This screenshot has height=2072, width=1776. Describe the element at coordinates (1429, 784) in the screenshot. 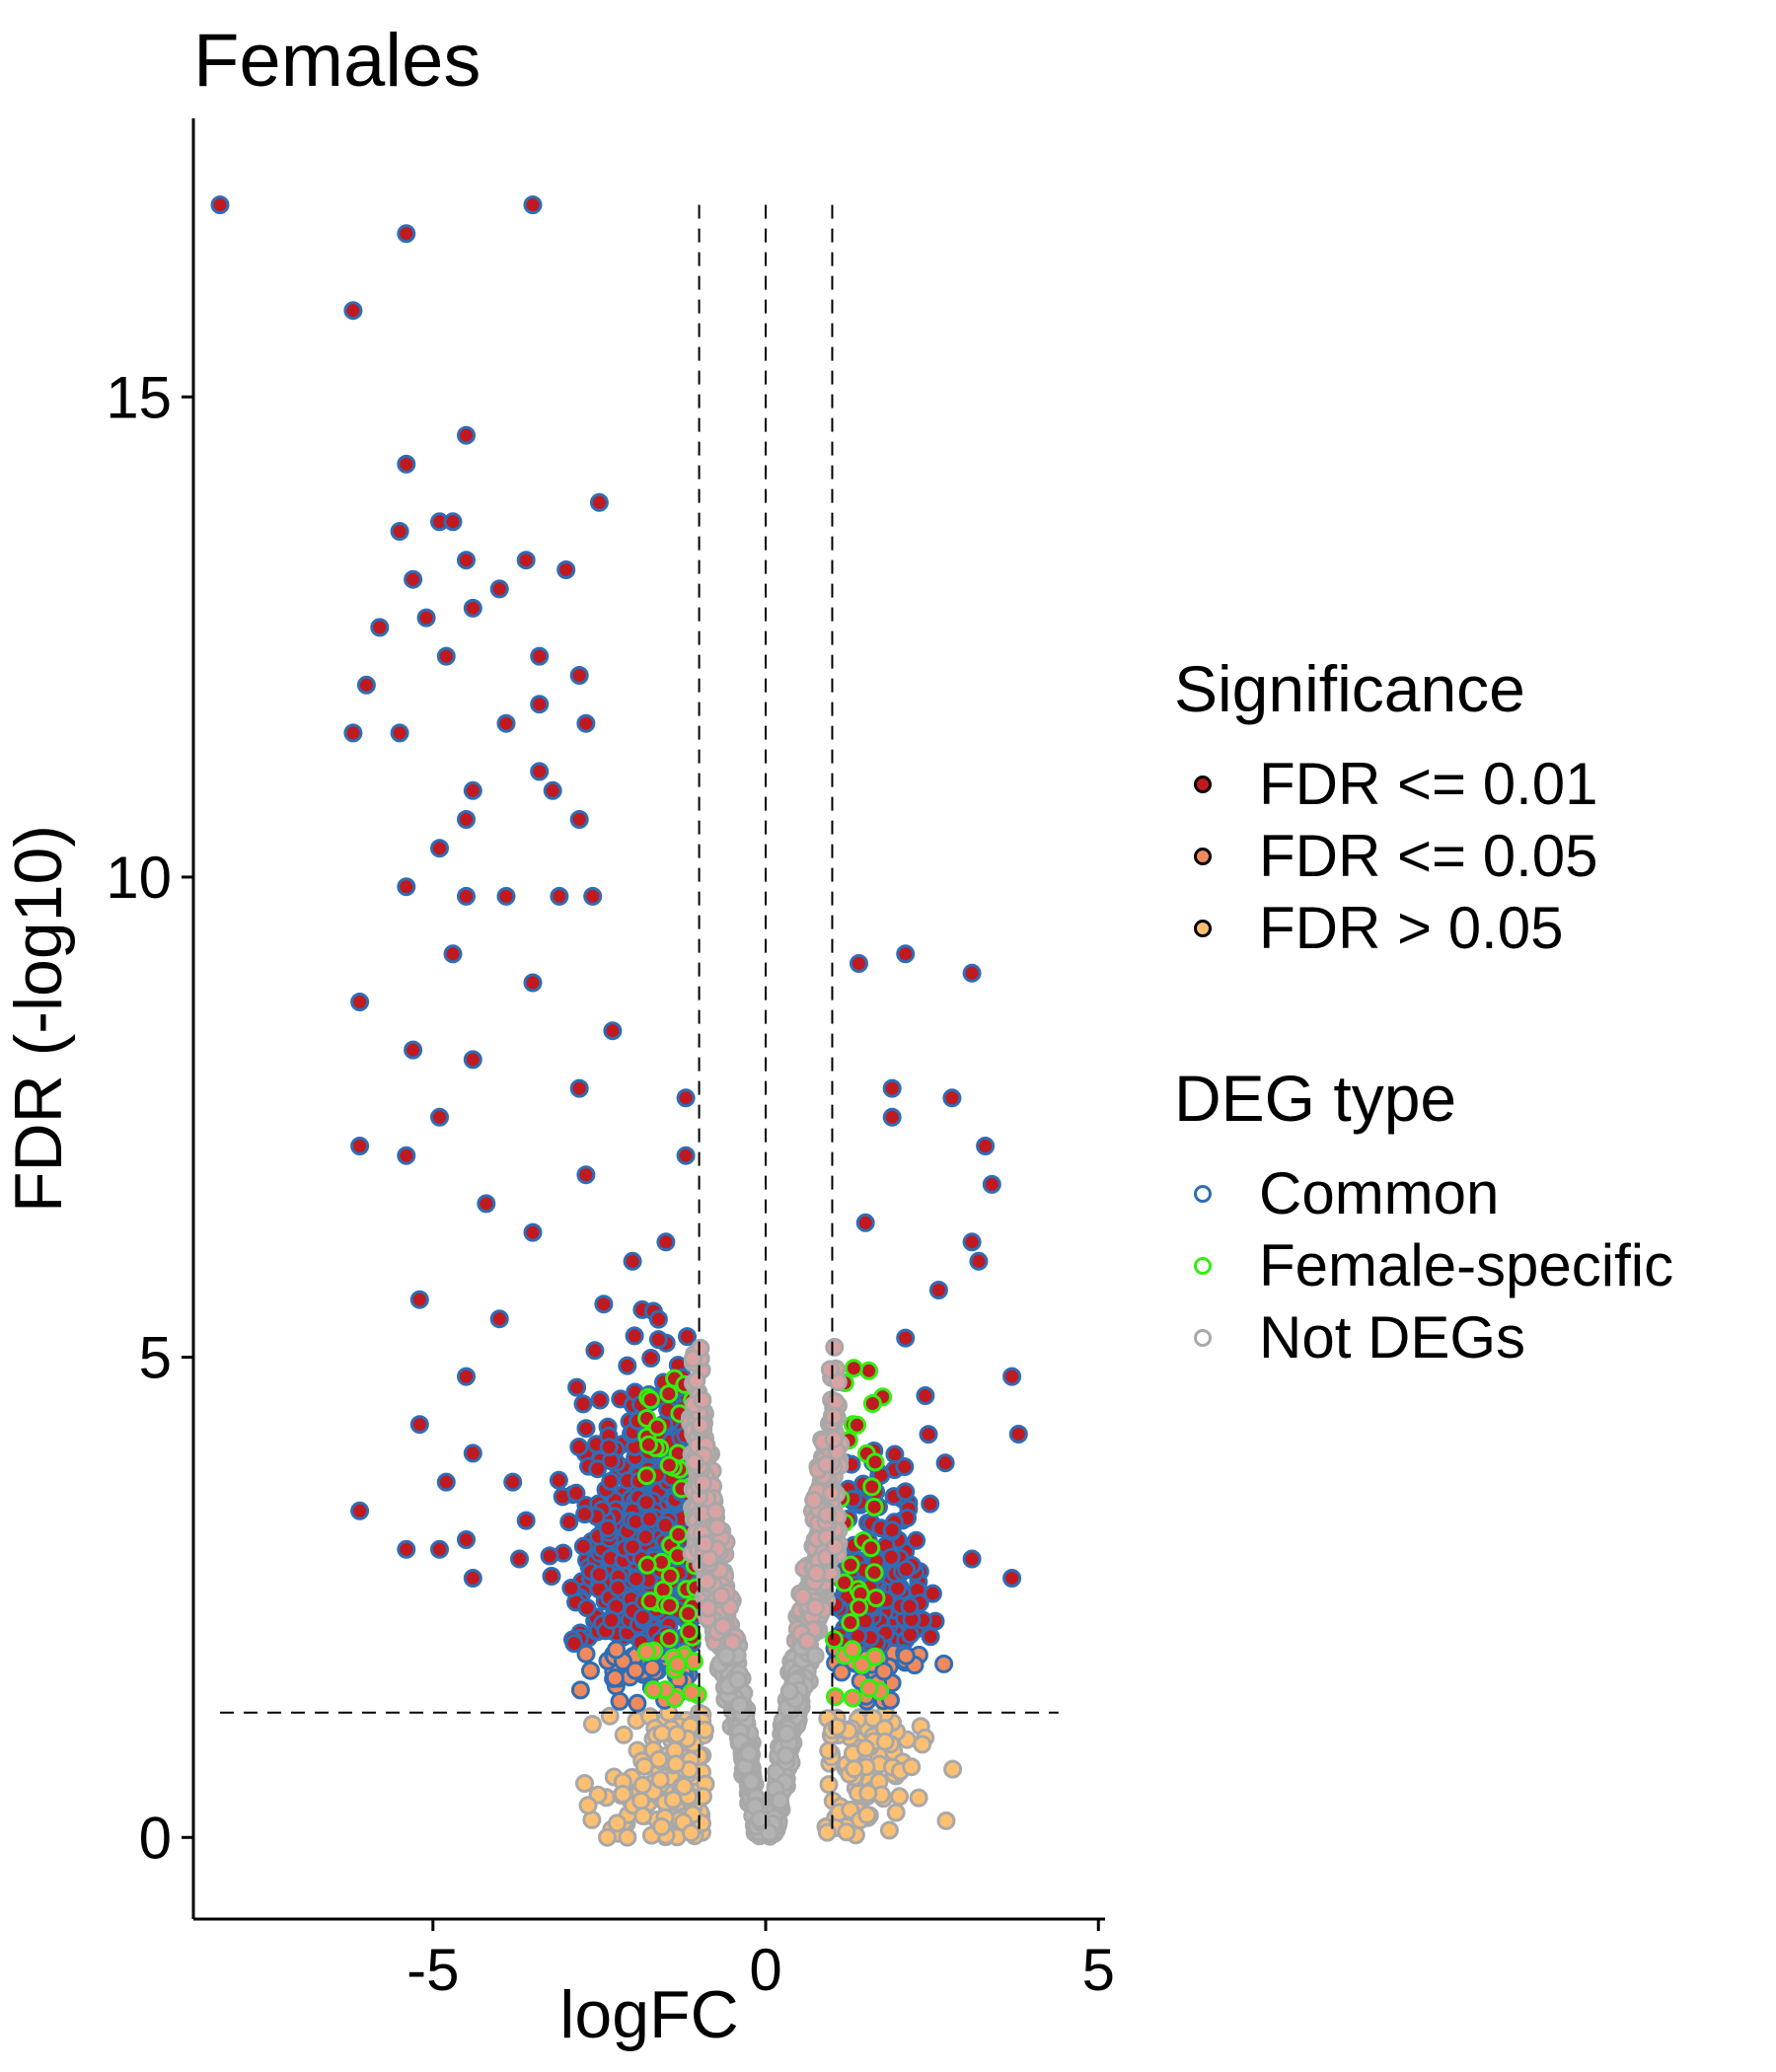

I see `legend-label: FDR <= 0.01` at that location.